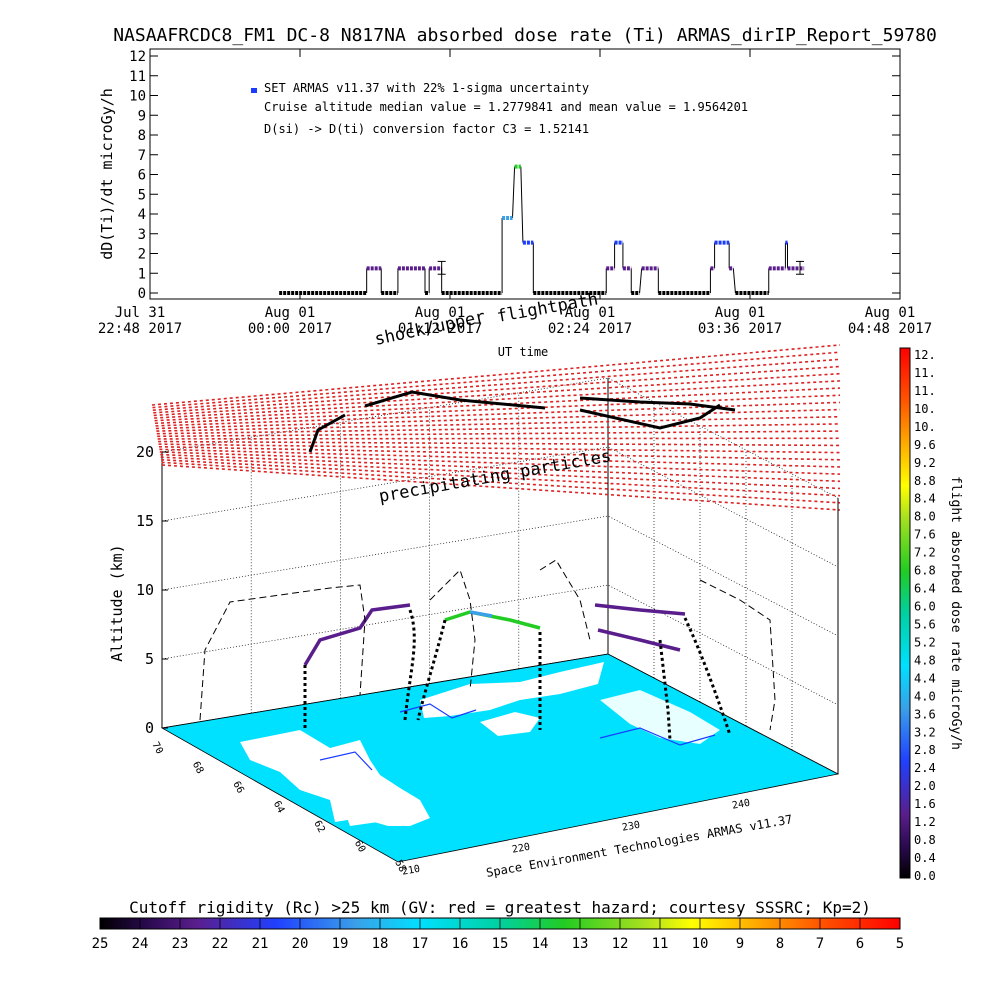 The image size is (1000, 1000). Describe the element at coordinates (260, 944) in the screenshot. I see `rigidity-colorbar-tick-label: 21` at that location.